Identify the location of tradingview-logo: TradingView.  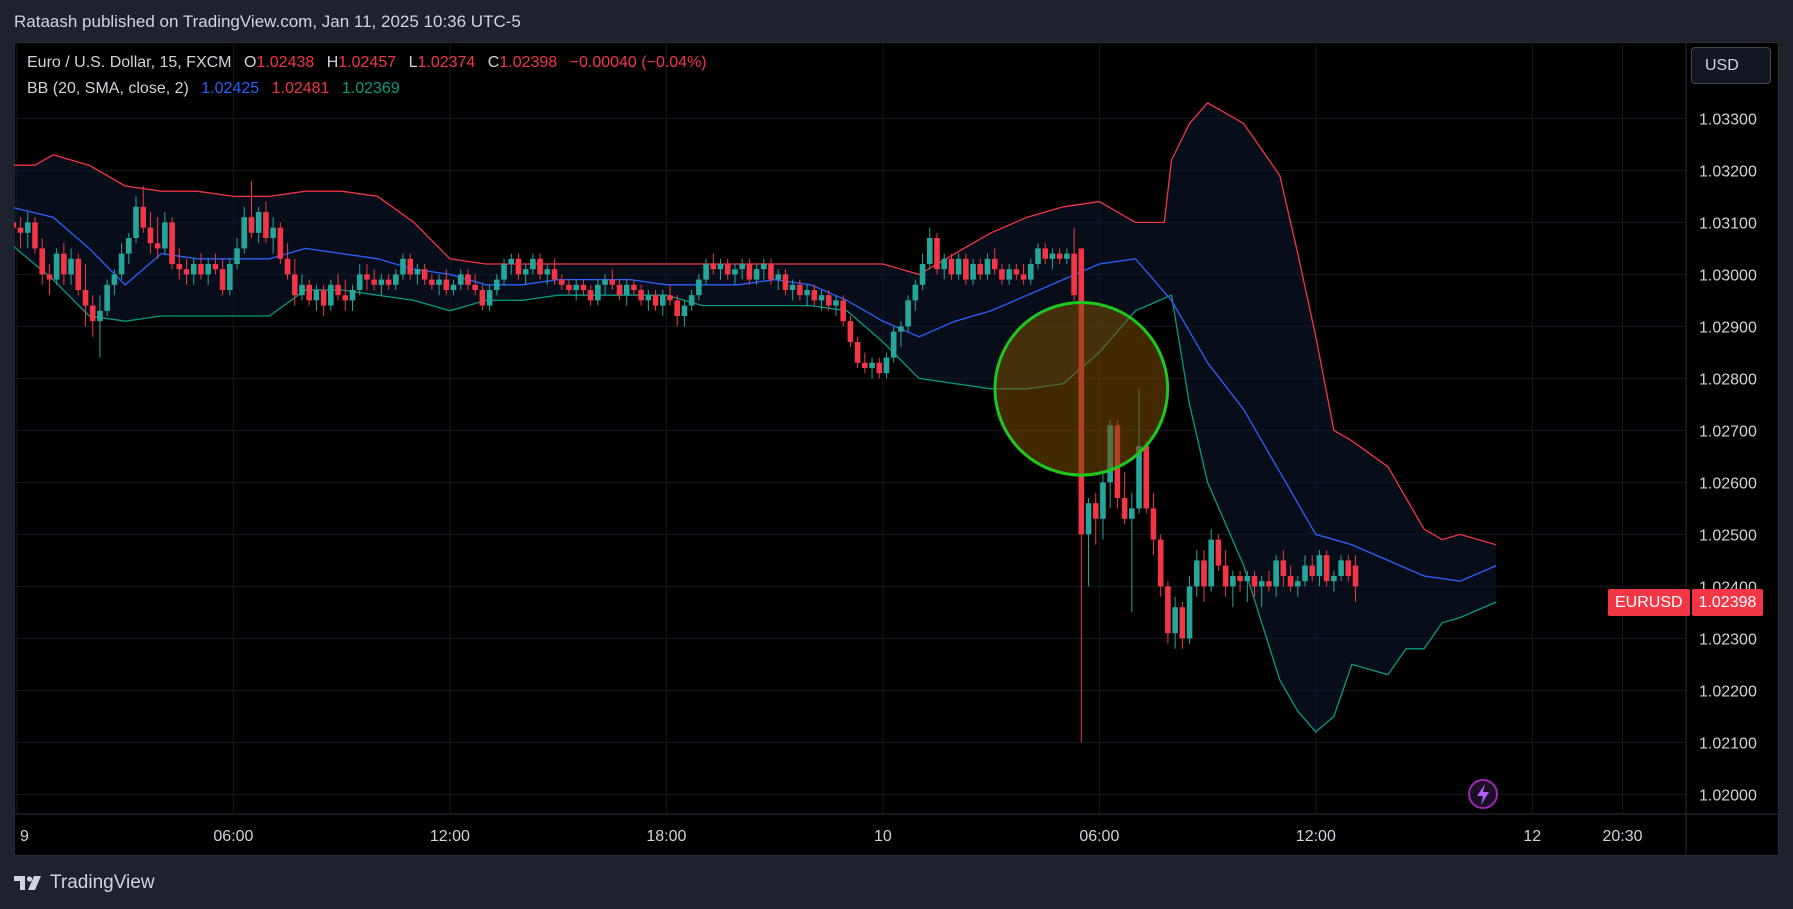
(84, 883).